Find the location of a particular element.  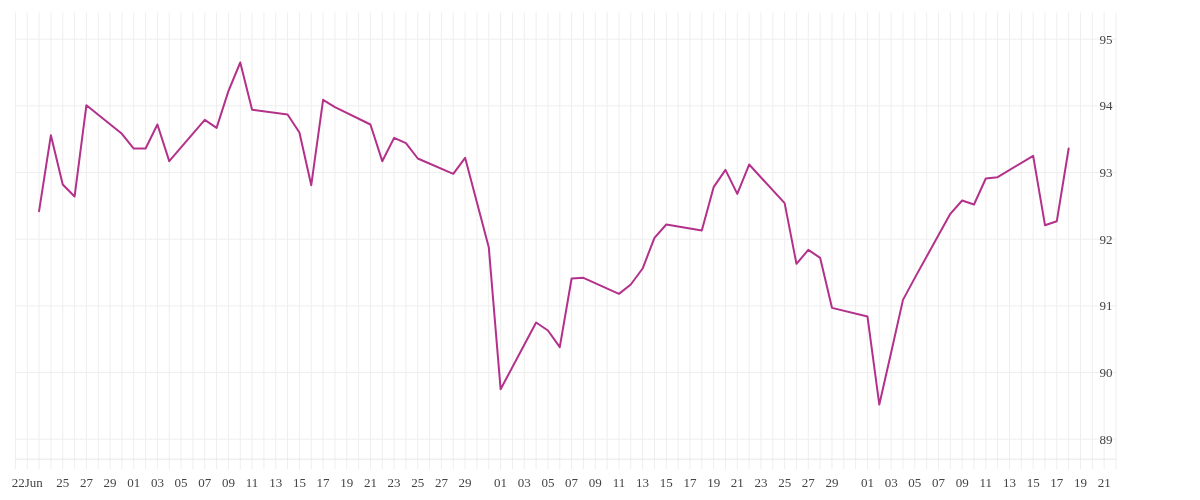

y-tick-label: 90 is located at coordinates (1106, 373).